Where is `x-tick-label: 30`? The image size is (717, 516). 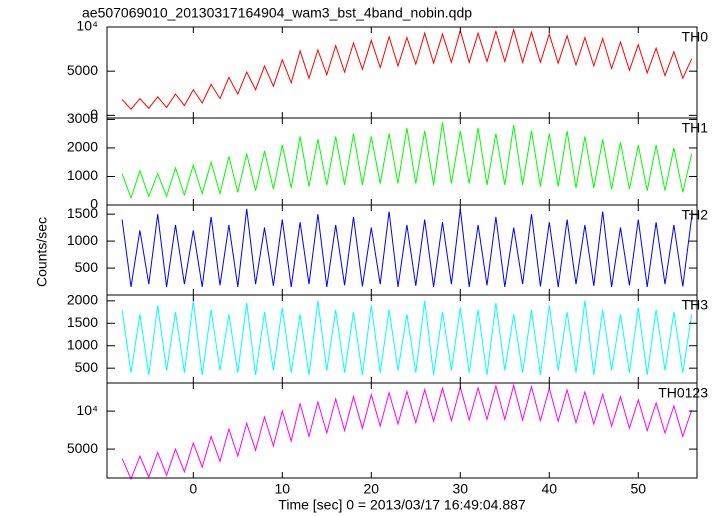 x-tick-label: 30 is located at coordinates (460, 489).